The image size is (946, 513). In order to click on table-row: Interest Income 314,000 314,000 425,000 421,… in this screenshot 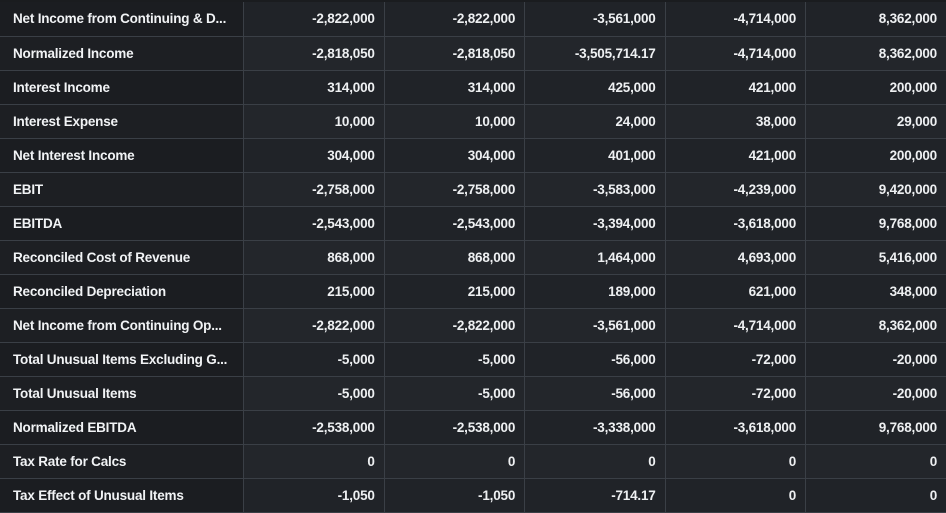, I will do `click(473, 87)`.